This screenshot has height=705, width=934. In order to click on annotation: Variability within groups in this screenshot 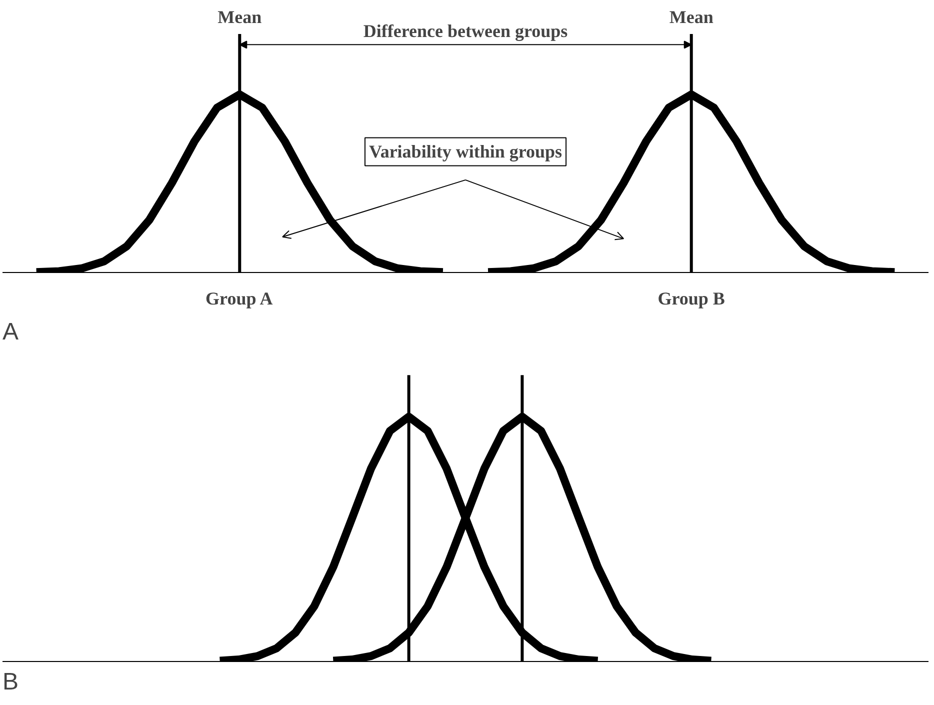, I will do `click(465, 152)`.